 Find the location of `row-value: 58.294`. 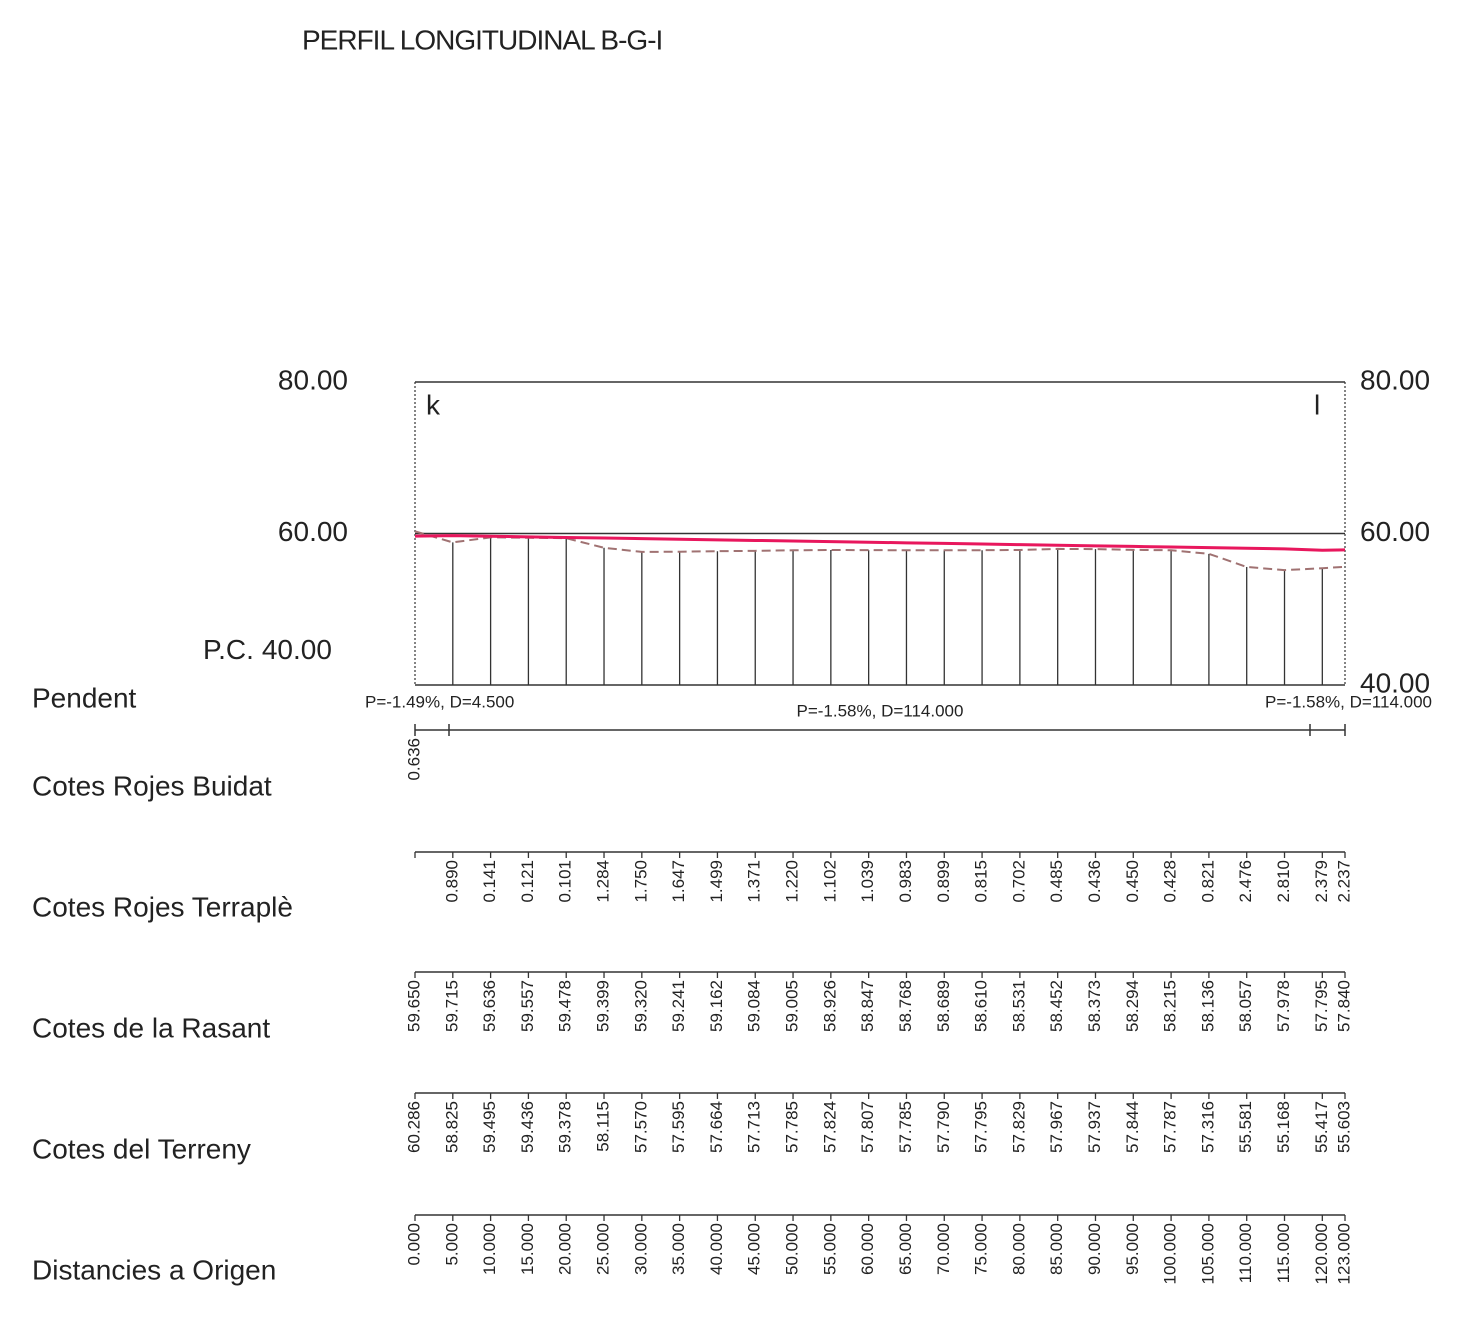

row-value: 58.294 is located at coordinates (1132, 1006).